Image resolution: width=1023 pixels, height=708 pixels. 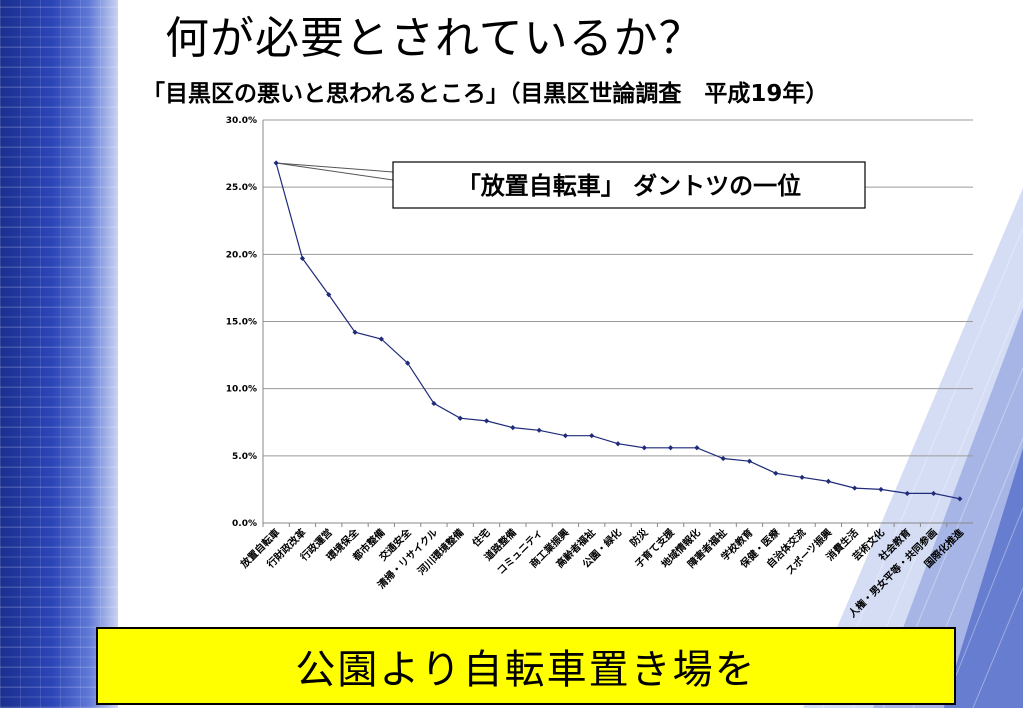 I want to click on y-tick-labels: 0.0% 5.0% 10.0% 15.0% 20.0% 25.0% 30.0%, so click(x=241, y=322).